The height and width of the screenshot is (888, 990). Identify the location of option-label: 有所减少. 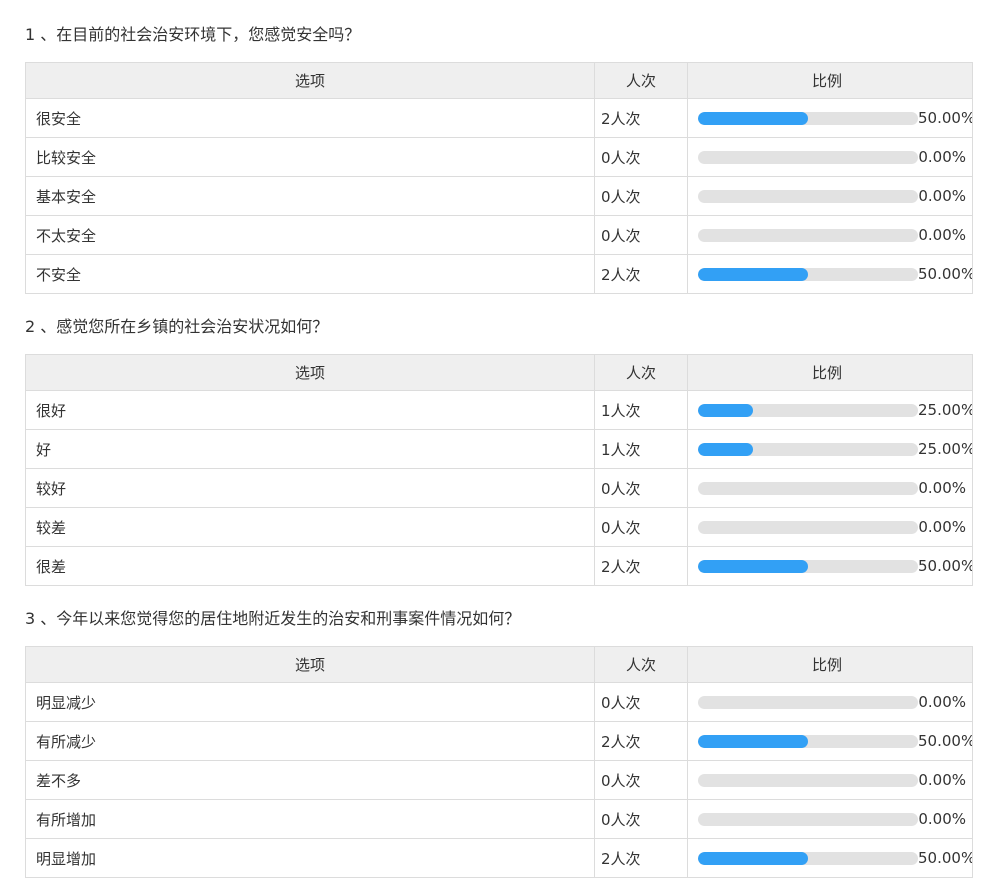
(310, 741).